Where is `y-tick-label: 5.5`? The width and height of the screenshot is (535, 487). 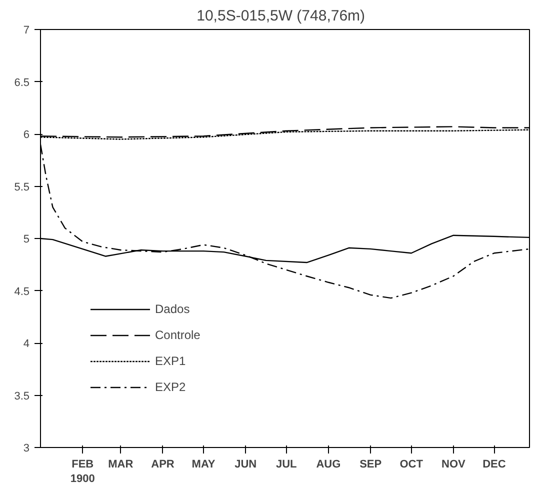
y-tick-label: 5.5 is located at coordinates (22, 187).